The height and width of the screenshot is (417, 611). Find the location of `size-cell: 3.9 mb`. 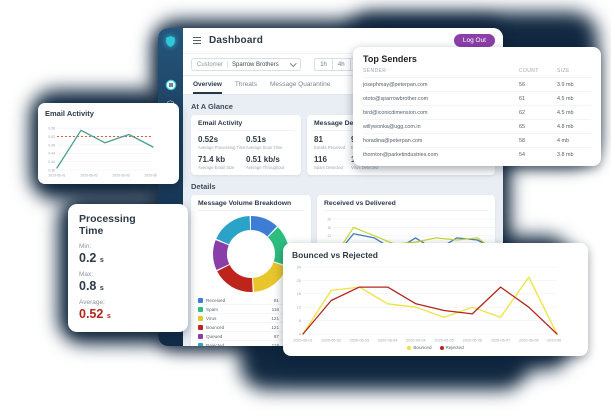

size-cell: 3.9 mb is located at coordinates (565, 84).